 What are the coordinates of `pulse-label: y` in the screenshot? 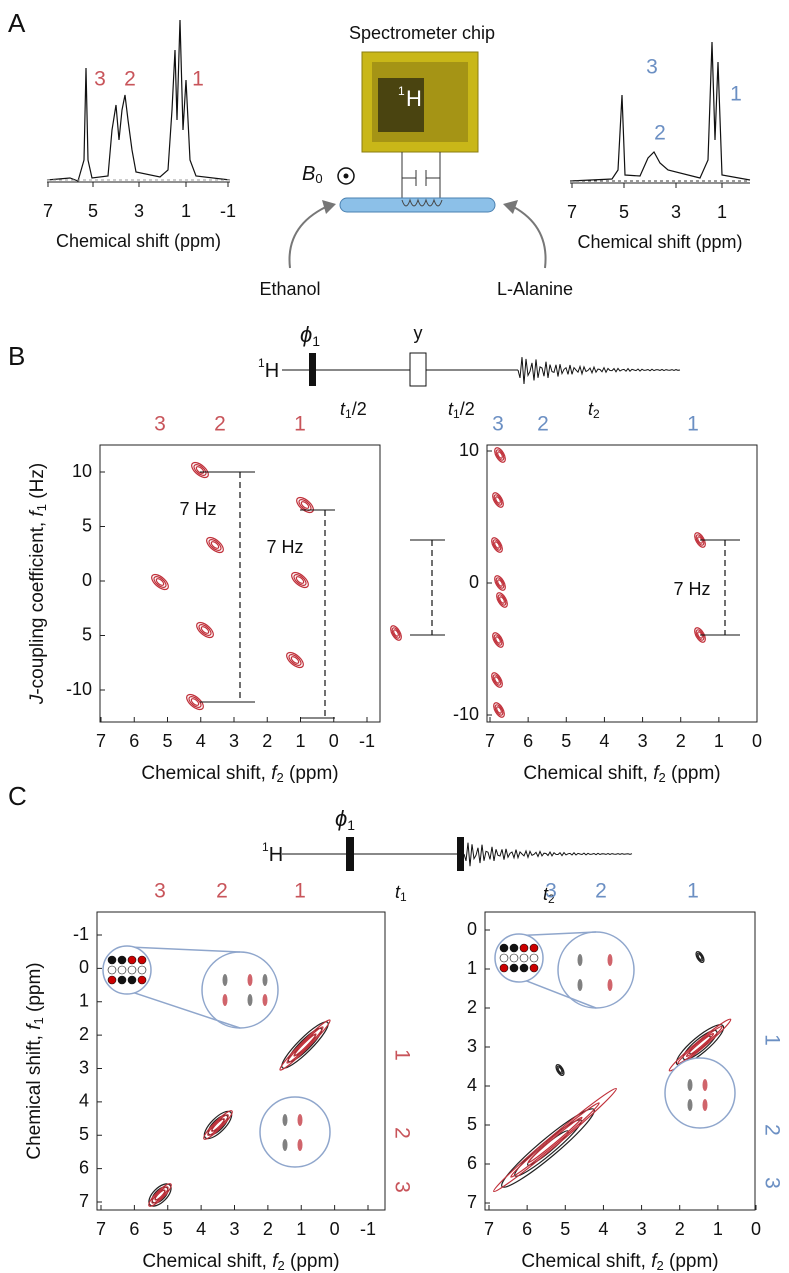 It's located at (418, 333).